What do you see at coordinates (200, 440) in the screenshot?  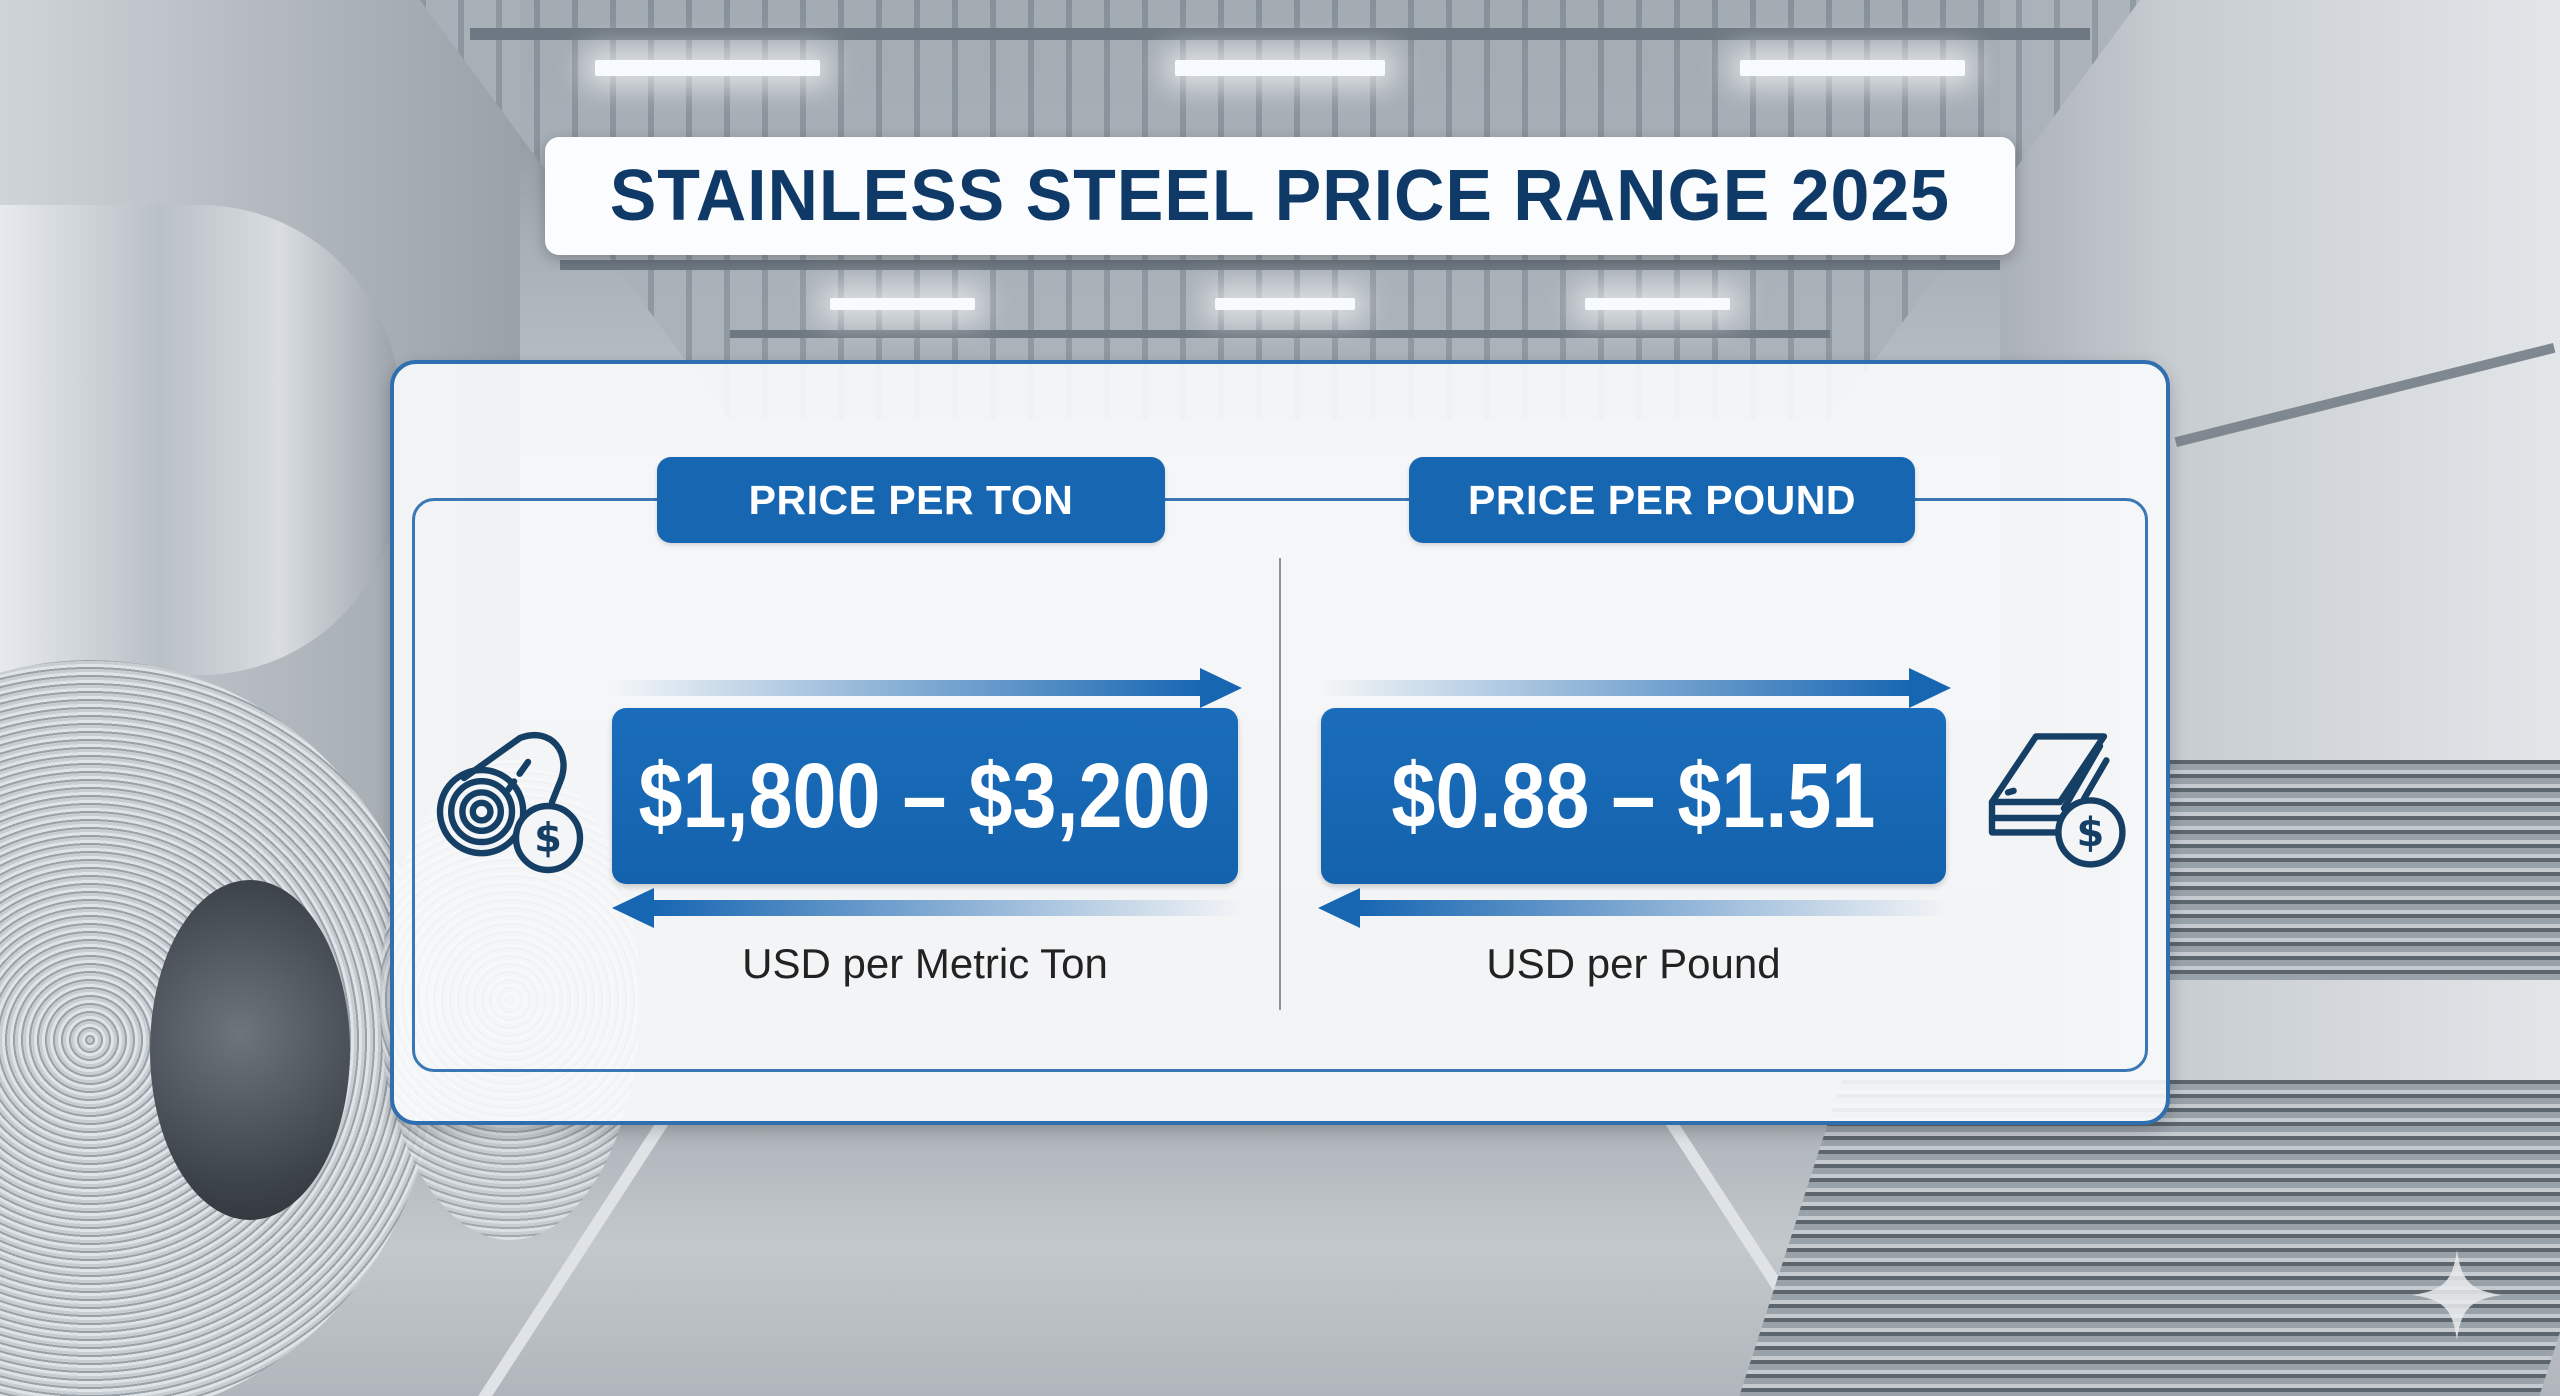 I see `steel-coil` at bounding box center [200, 440].